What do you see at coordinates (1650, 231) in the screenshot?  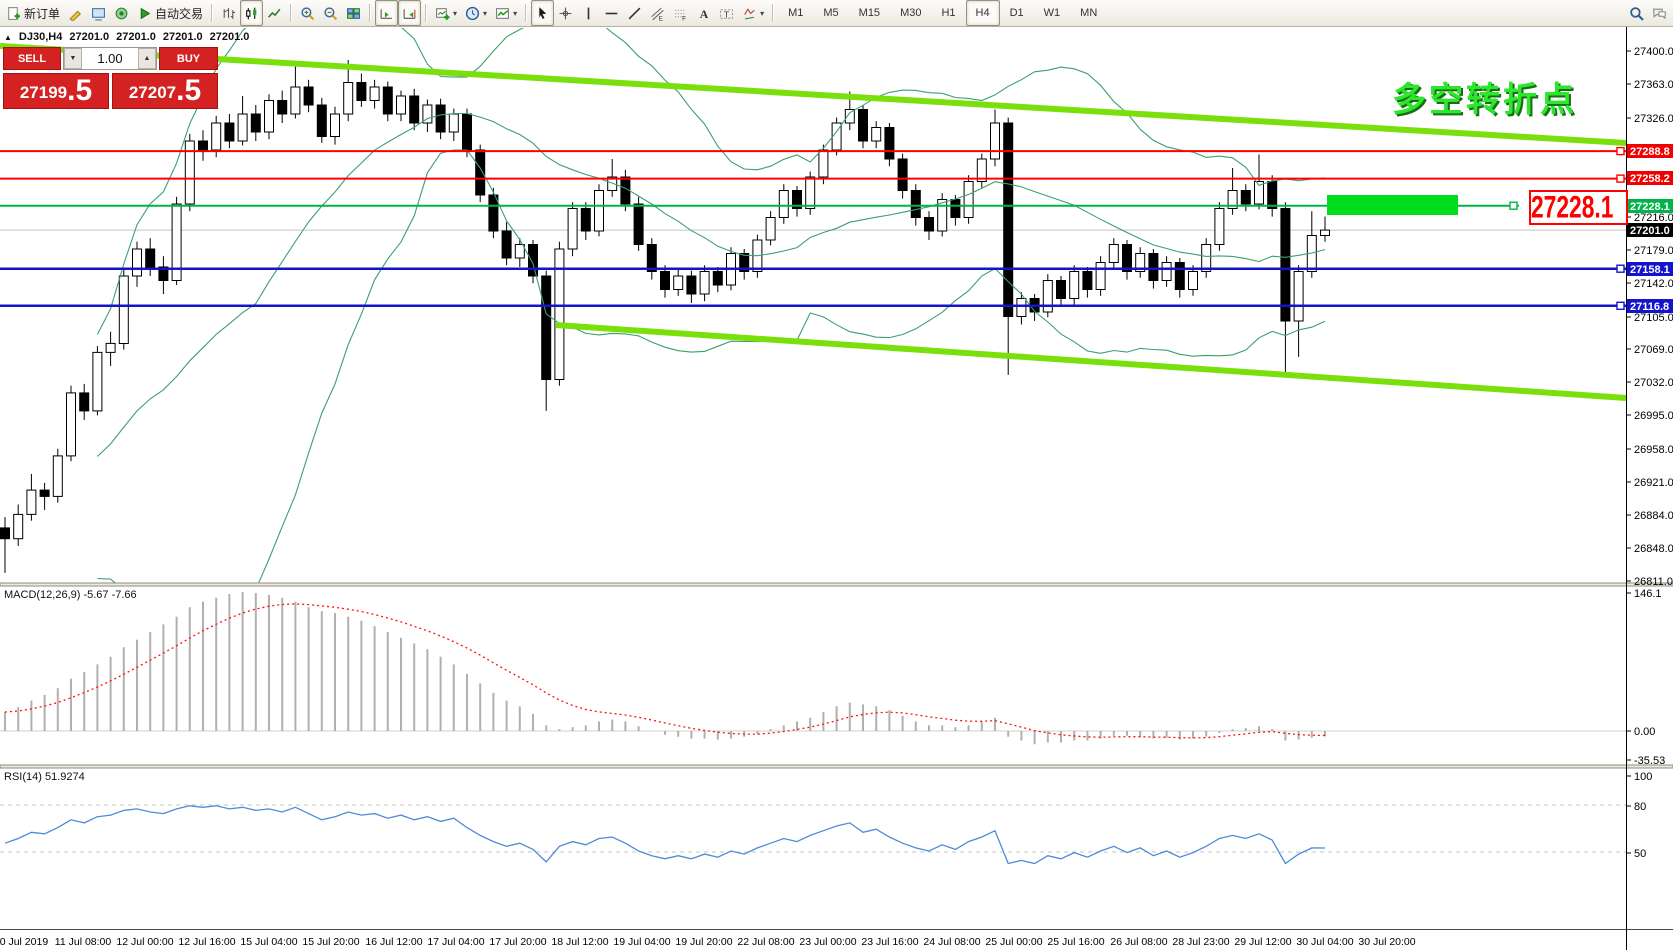 I see `svg-text: 27201.0` at bounding box center [1650, 231].